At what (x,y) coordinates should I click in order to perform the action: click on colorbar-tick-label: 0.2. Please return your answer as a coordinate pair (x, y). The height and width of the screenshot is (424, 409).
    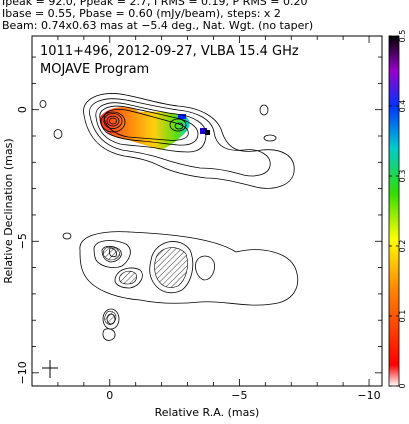
    Looking at the image, I should click on (402, 246).